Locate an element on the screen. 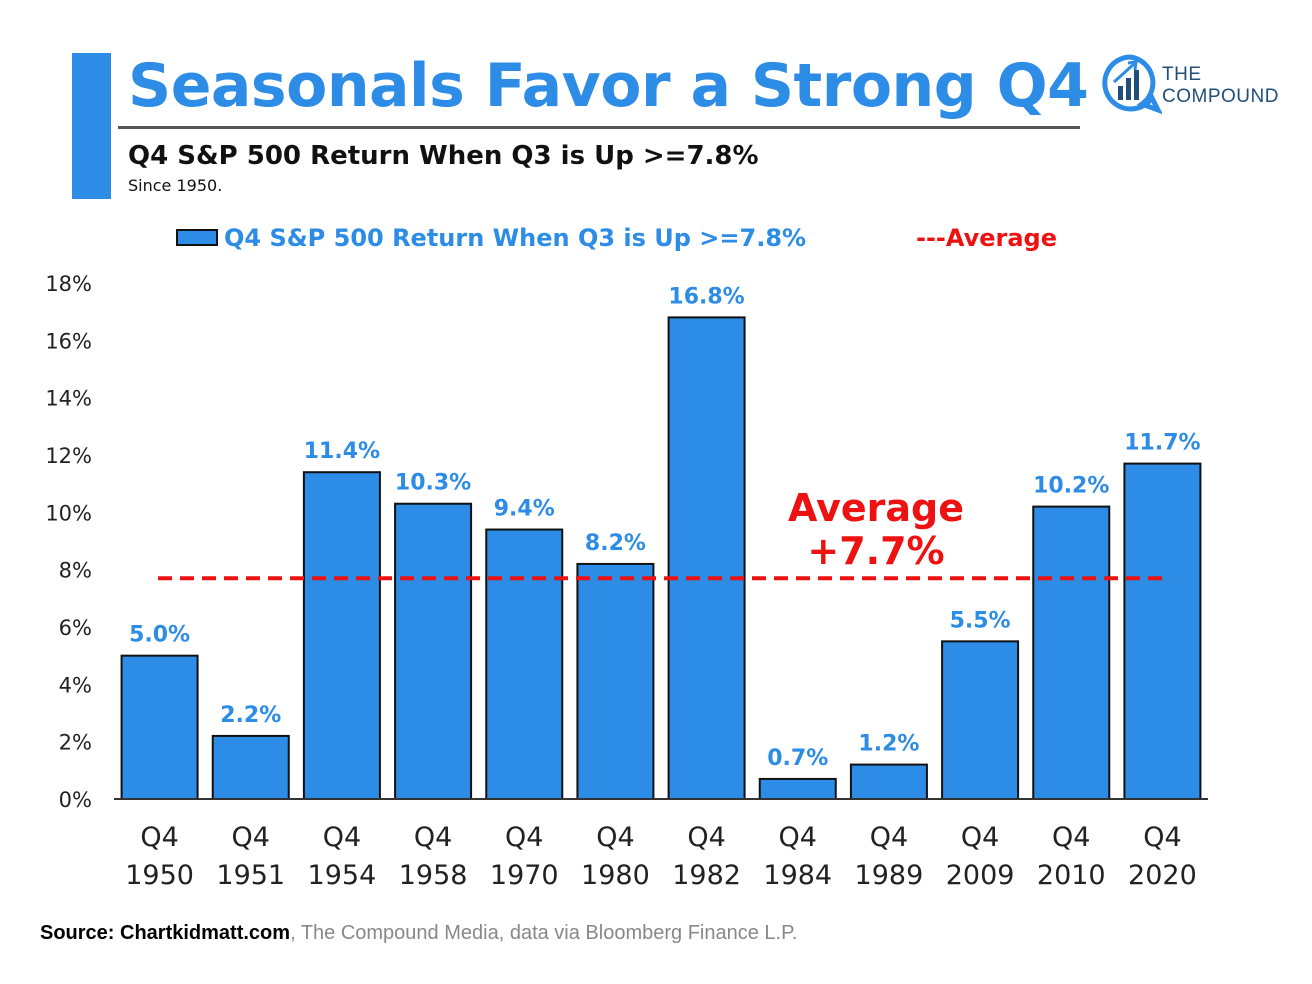 This screenshot has width=1312, height=984. data-label: 9.4% is located at coordinates (524, 509).